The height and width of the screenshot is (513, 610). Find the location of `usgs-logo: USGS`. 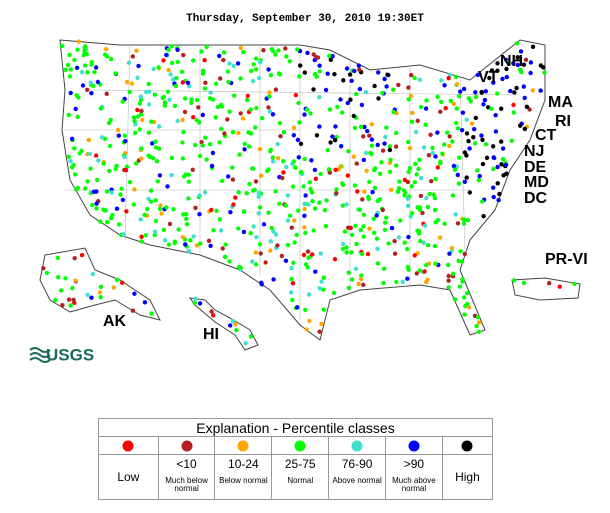

usgs-logo: USGS is located at coordinates (61, 354).